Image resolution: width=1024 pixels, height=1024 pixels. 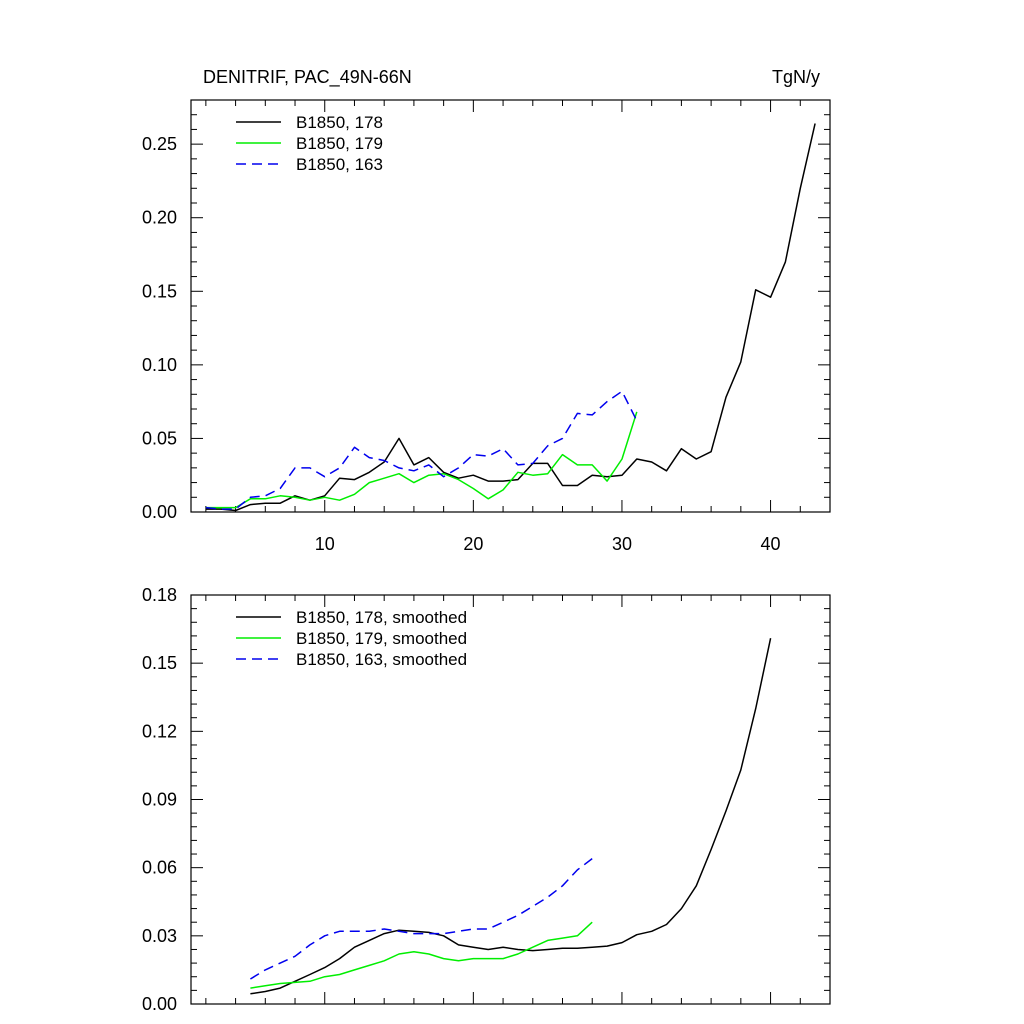 What do you see at coordinates (339, 164) in the screenshot?
I see `legend-label-2: B1850, 163` at bounding box center [339, 164].